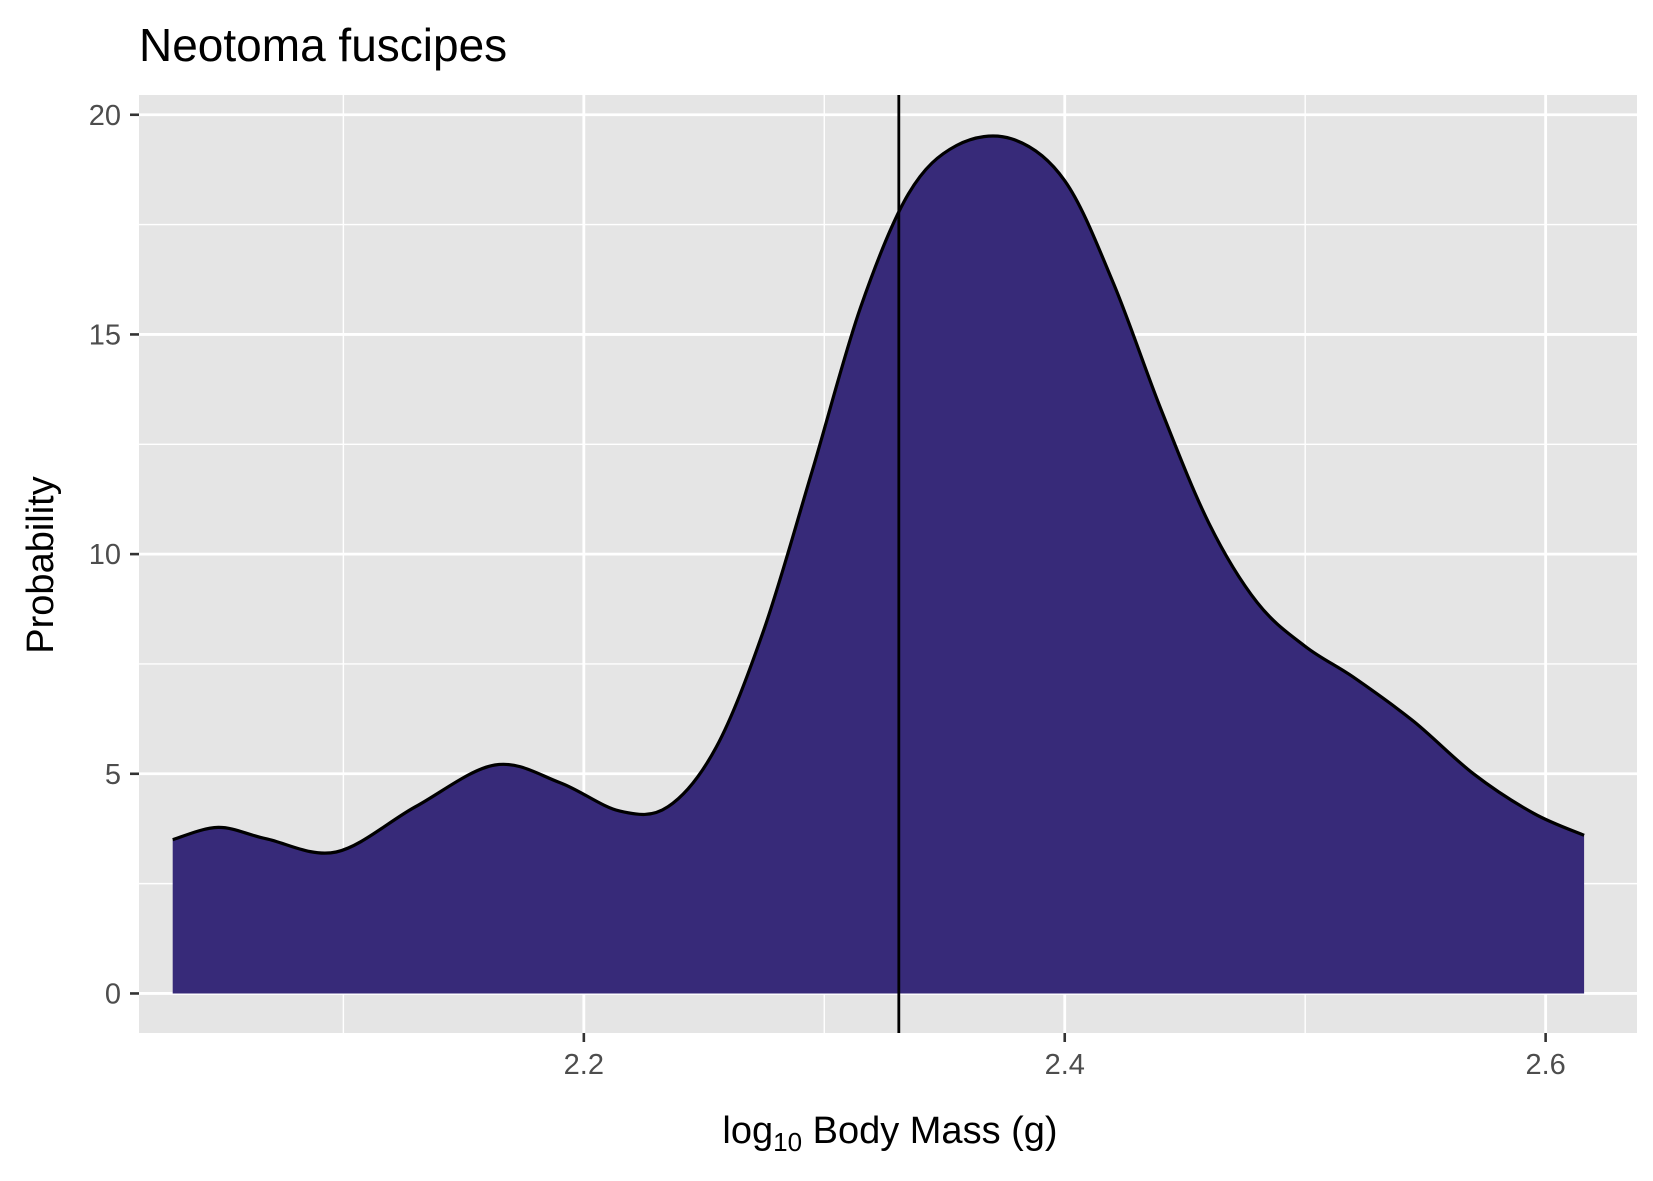 This screenshot has height=1181, width=1653. Describe the element at coordinates (105, 116) in the screenshot. I see `y-tick-label: 20` at that location.